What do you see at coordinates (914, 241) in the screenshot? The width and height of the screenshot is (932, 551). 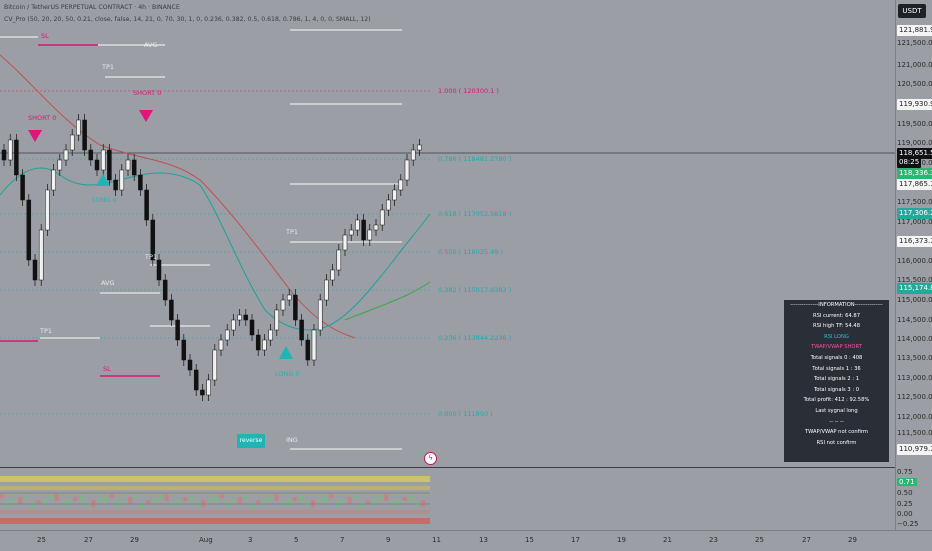 I see `price-tag: 116,373.1` at bounding box center [914, 241].